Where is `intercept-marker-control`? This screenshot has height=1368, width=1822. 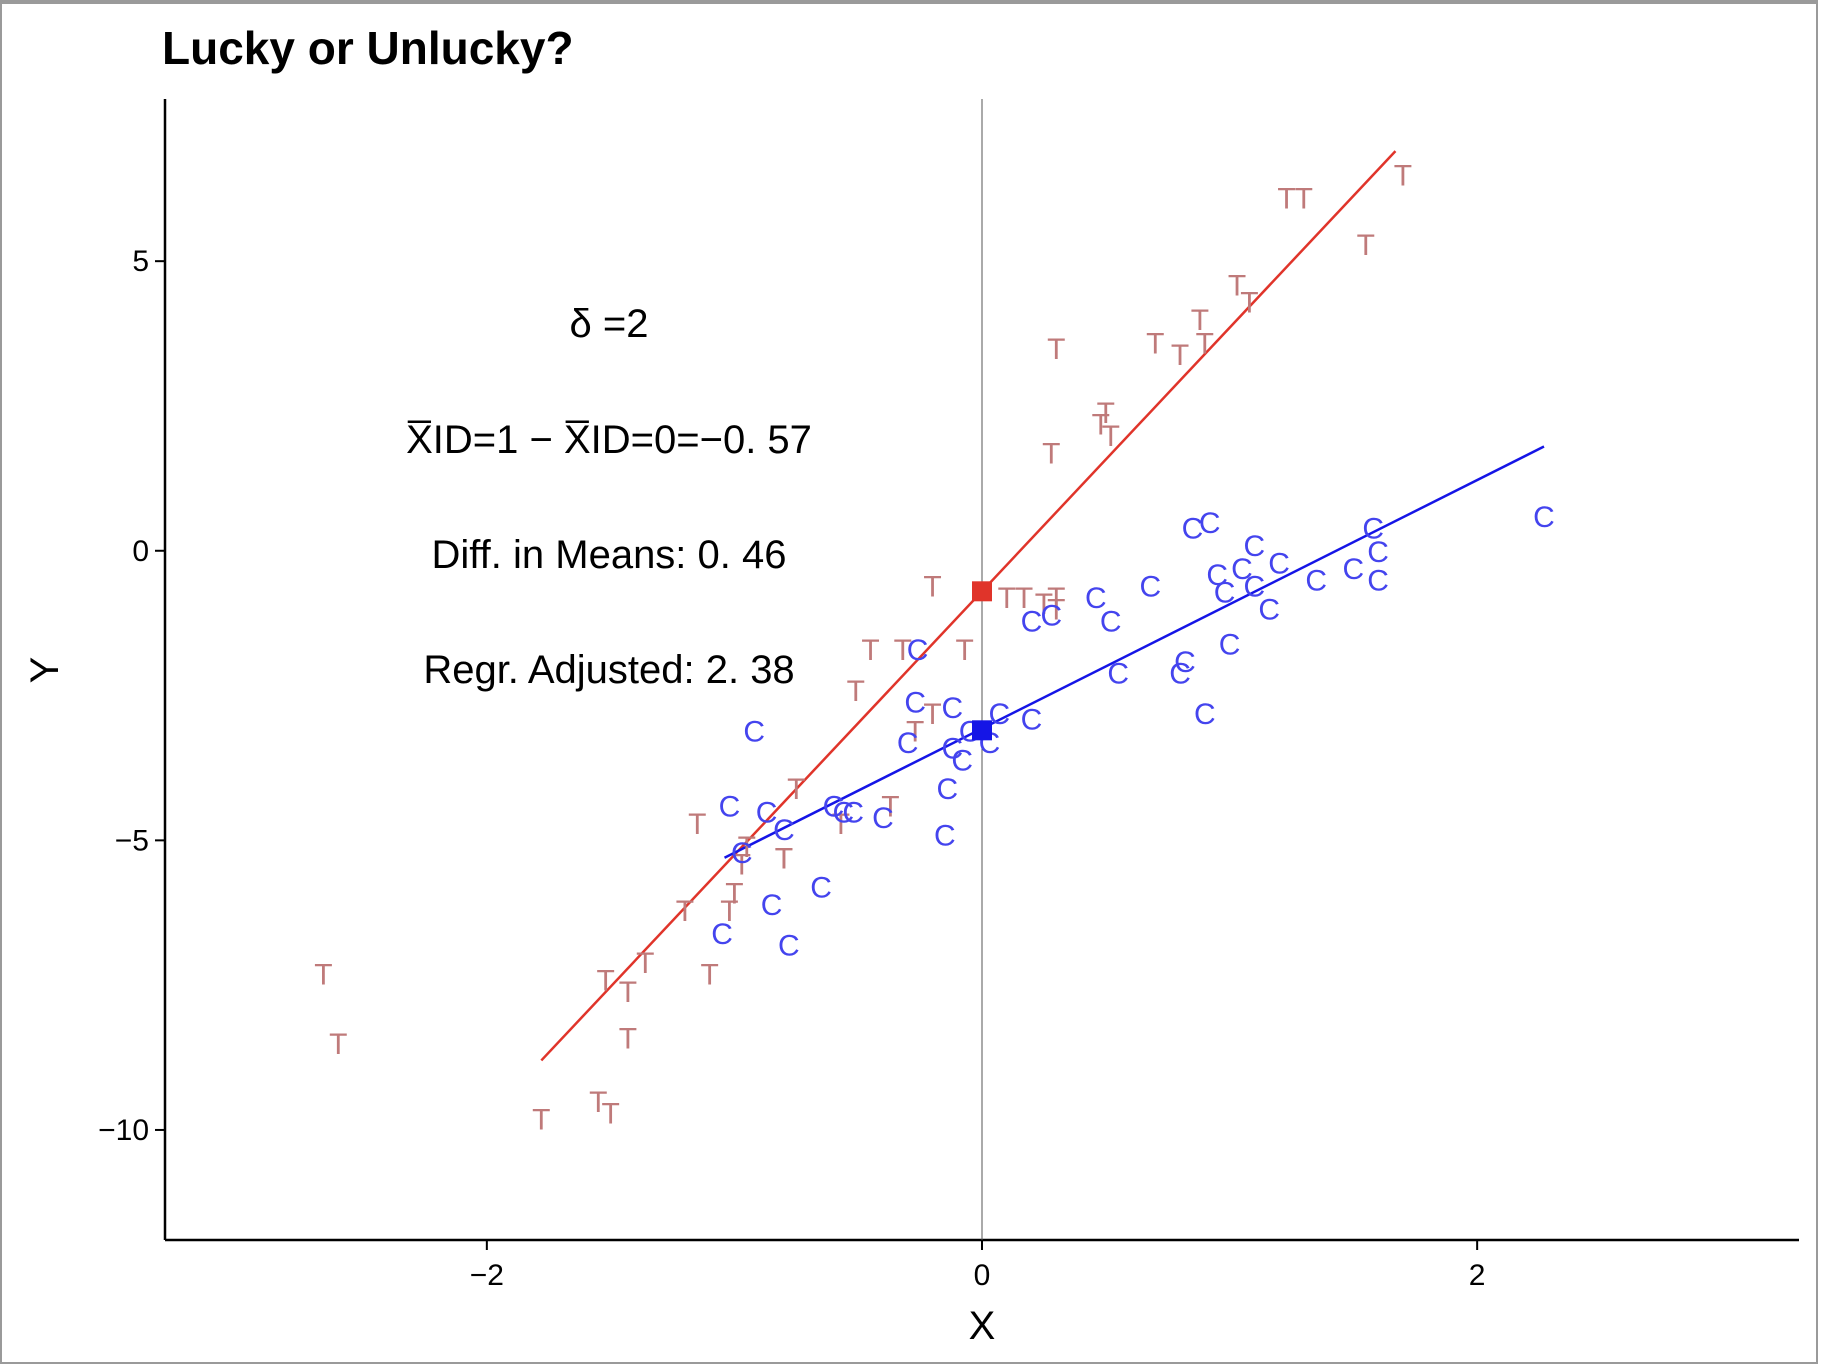 intercept-marker-control is located at coordinates (982, 730).